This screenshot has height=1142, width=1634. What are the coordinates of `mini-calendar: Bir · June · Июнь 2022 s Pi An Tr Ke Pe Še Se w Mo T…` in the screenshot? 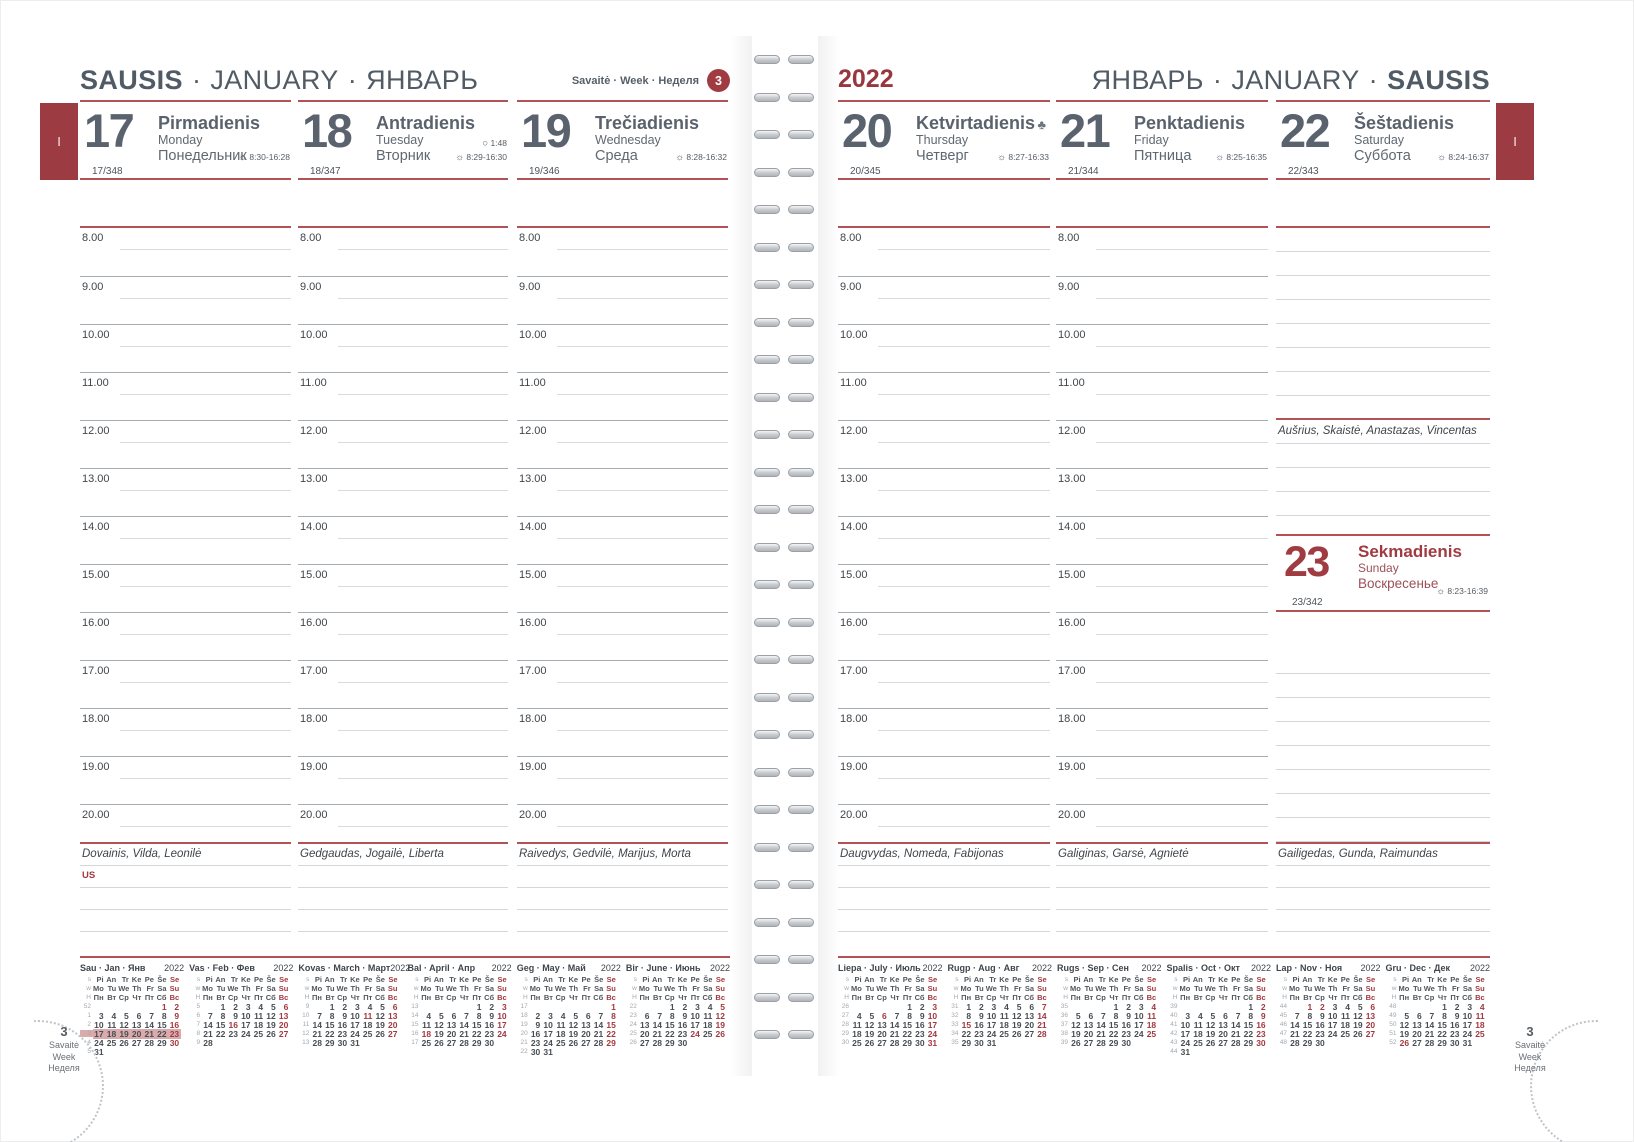 It's located at (678, 1009).